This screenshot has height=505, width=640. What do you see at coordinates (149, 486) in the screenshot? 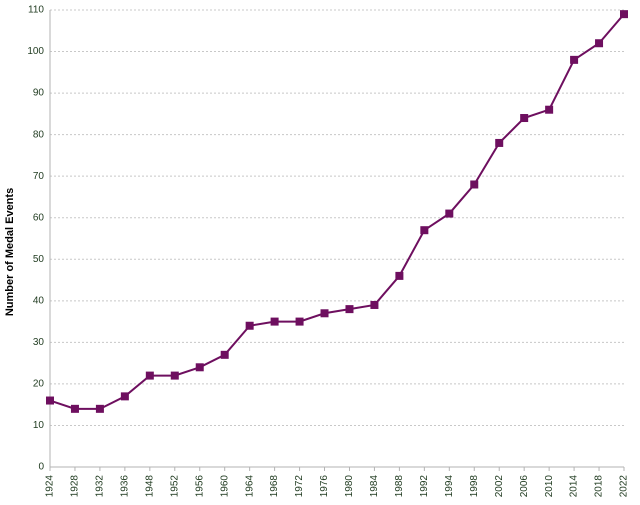
I see `x-tick-label: 1948` at bounding box center [149, 486].